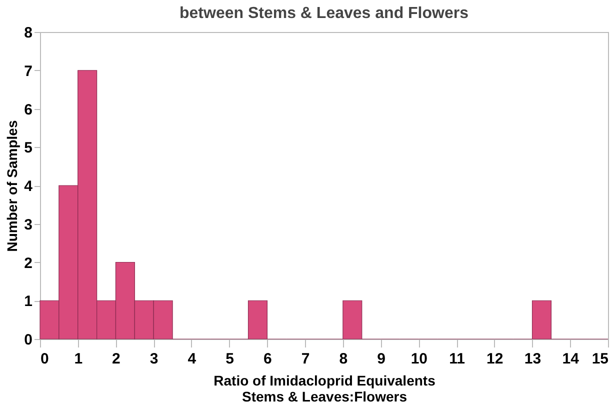  I want to click on x-tick-label: 10, so click(419, 359).